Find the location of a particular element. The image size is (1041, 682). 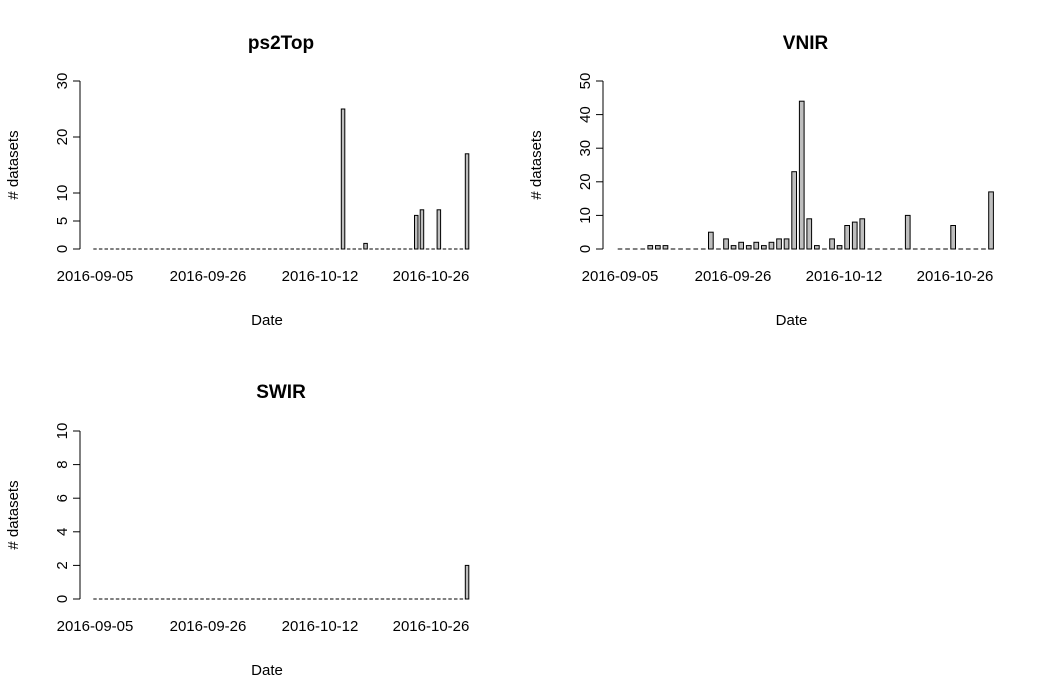

y-tick-label: 5 is located at coordinates (62, 221).